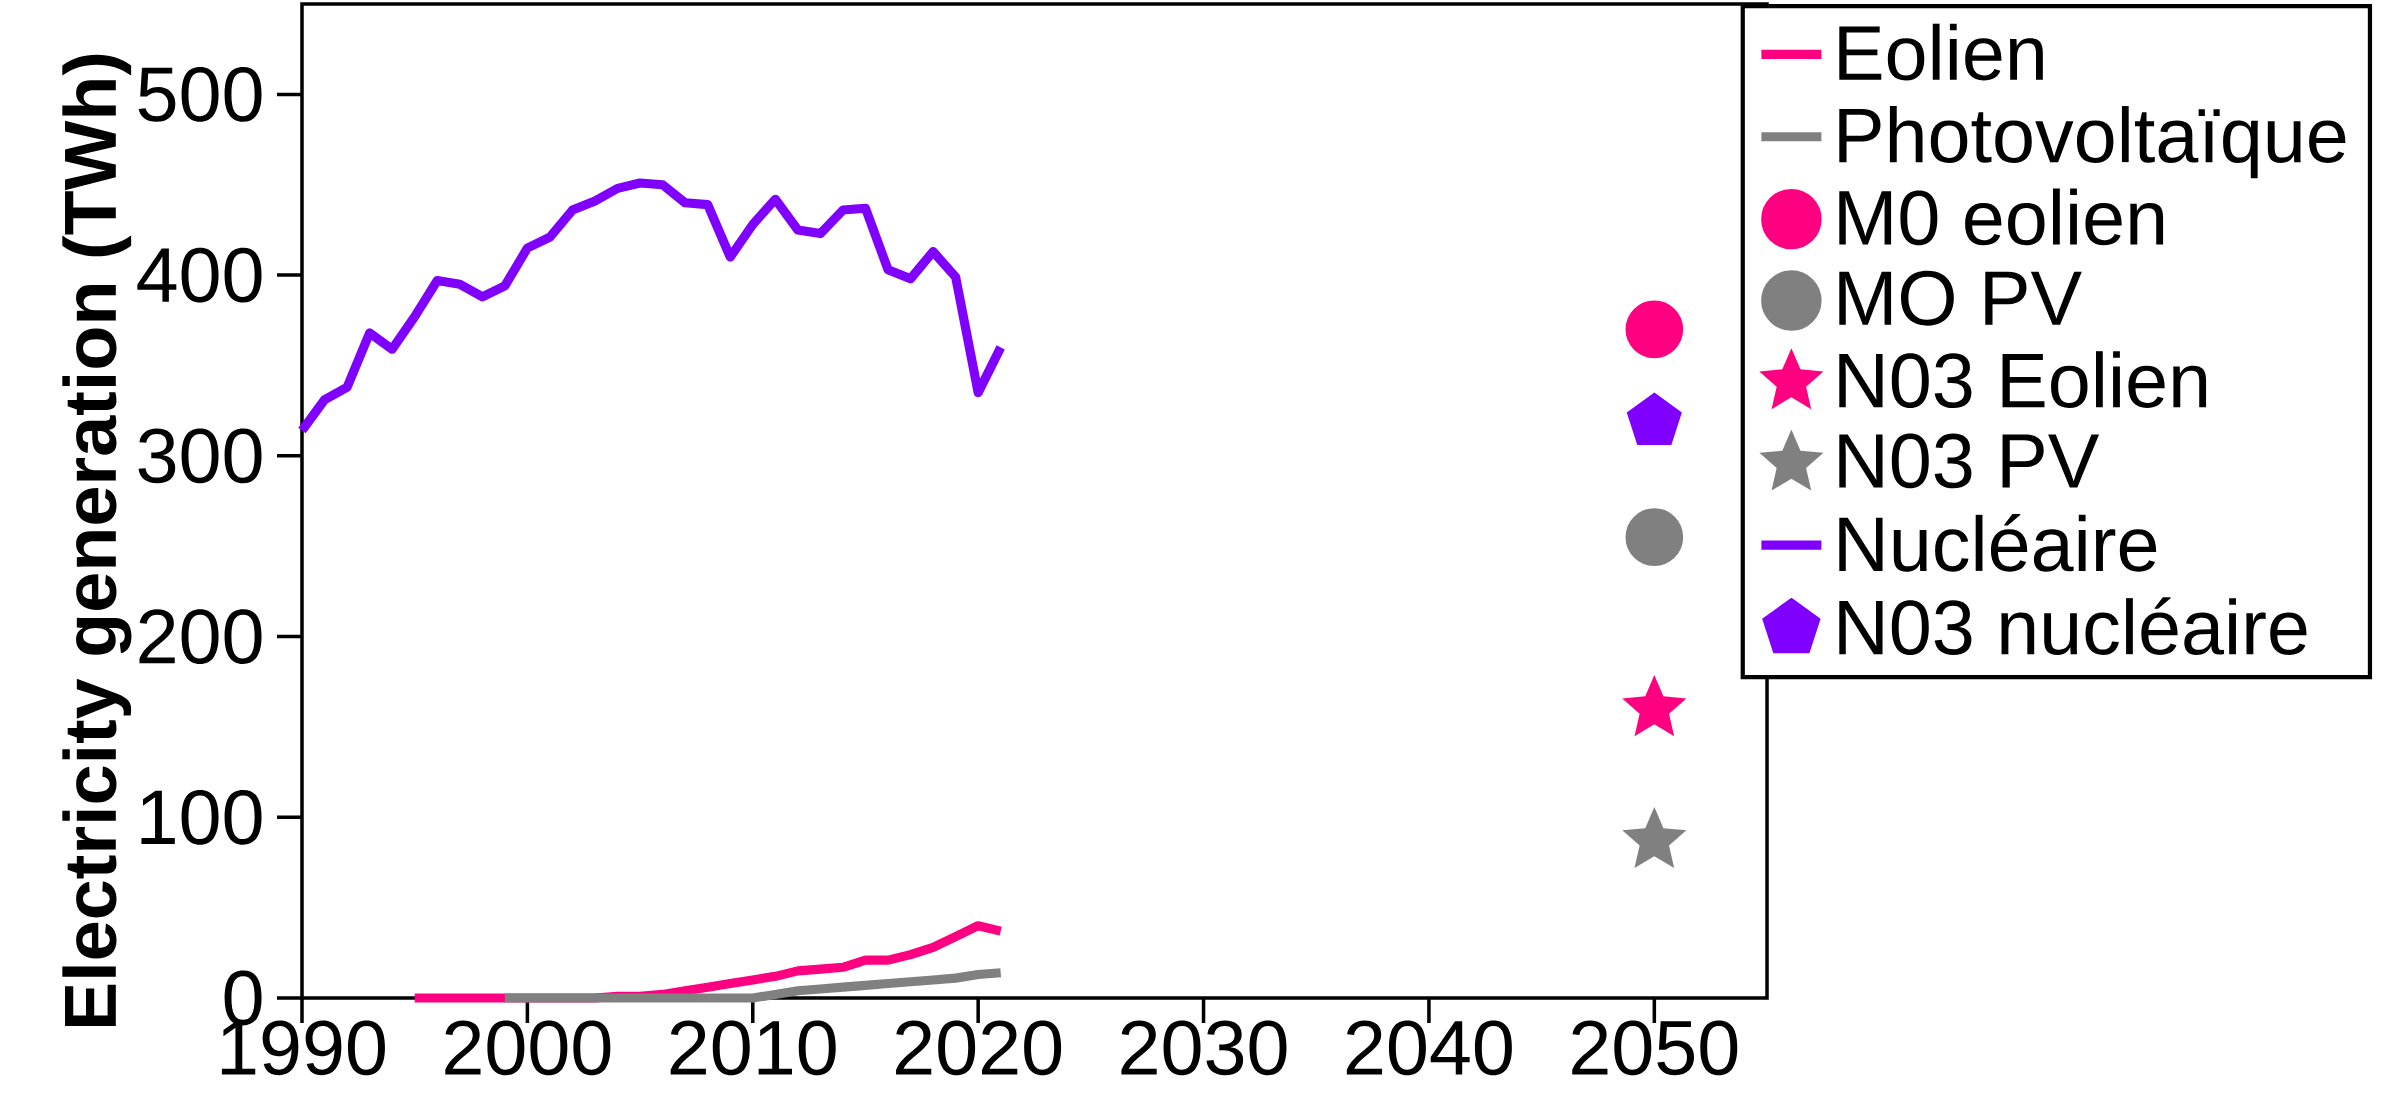 This screenshot has width=2405, height=1113. Describe the element at coordinates (1969, 461) in the screenshot. I see `legend-label: N03 PV` at that location.